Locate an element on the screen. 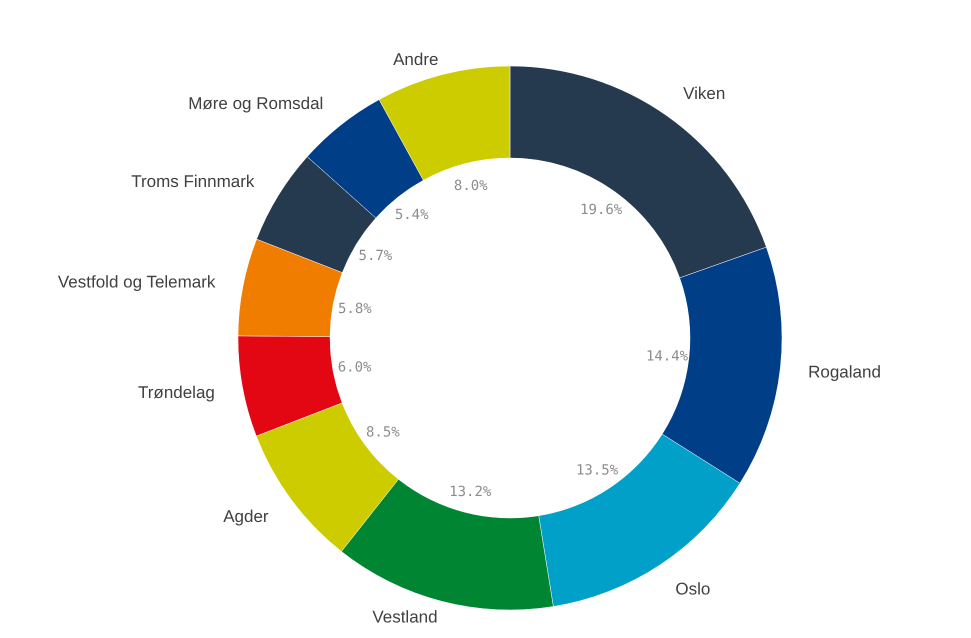 The height and width of the screenshot is (638, 971). slice-label: Viken is located at coordinates (704, 93).